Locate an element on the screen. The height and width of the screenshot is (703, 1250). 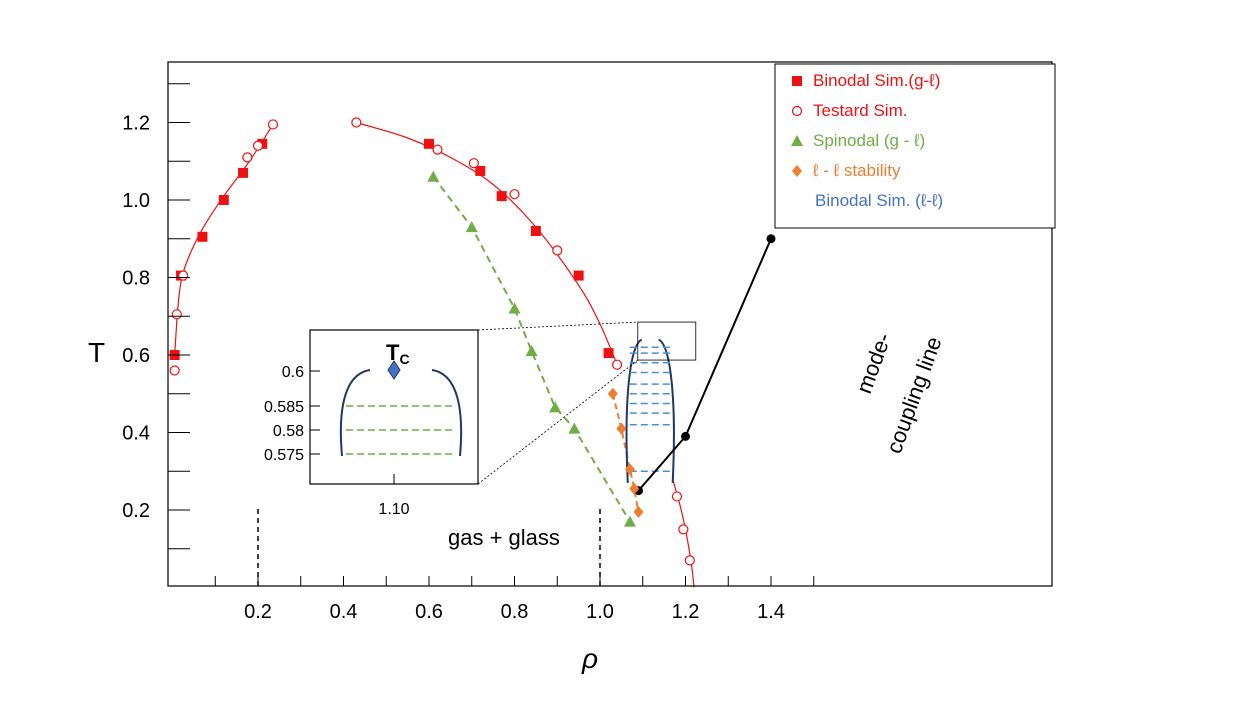
inset-y-tick-label: 0.585 is located at coordinates (284, 407).